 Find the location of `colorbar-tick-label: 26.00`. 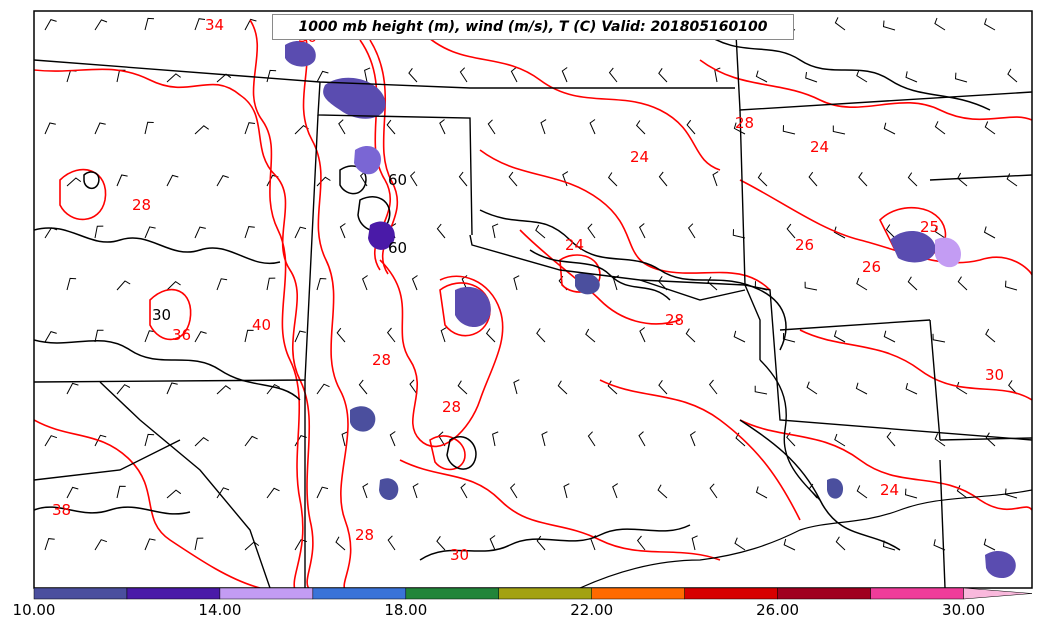

colorbar-tick-label: 26.00 is located at coordinates (778, 610).